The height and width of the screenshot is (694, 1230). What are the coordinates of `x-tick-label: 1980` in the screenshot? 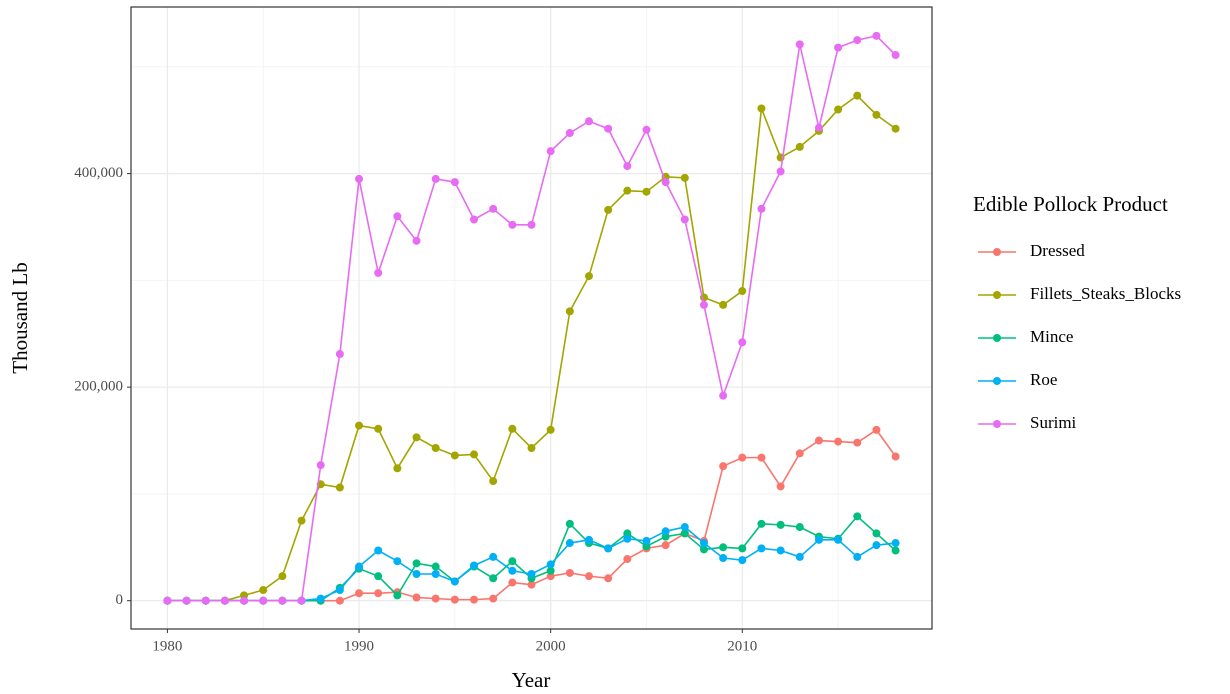 It's located at (167, 646).